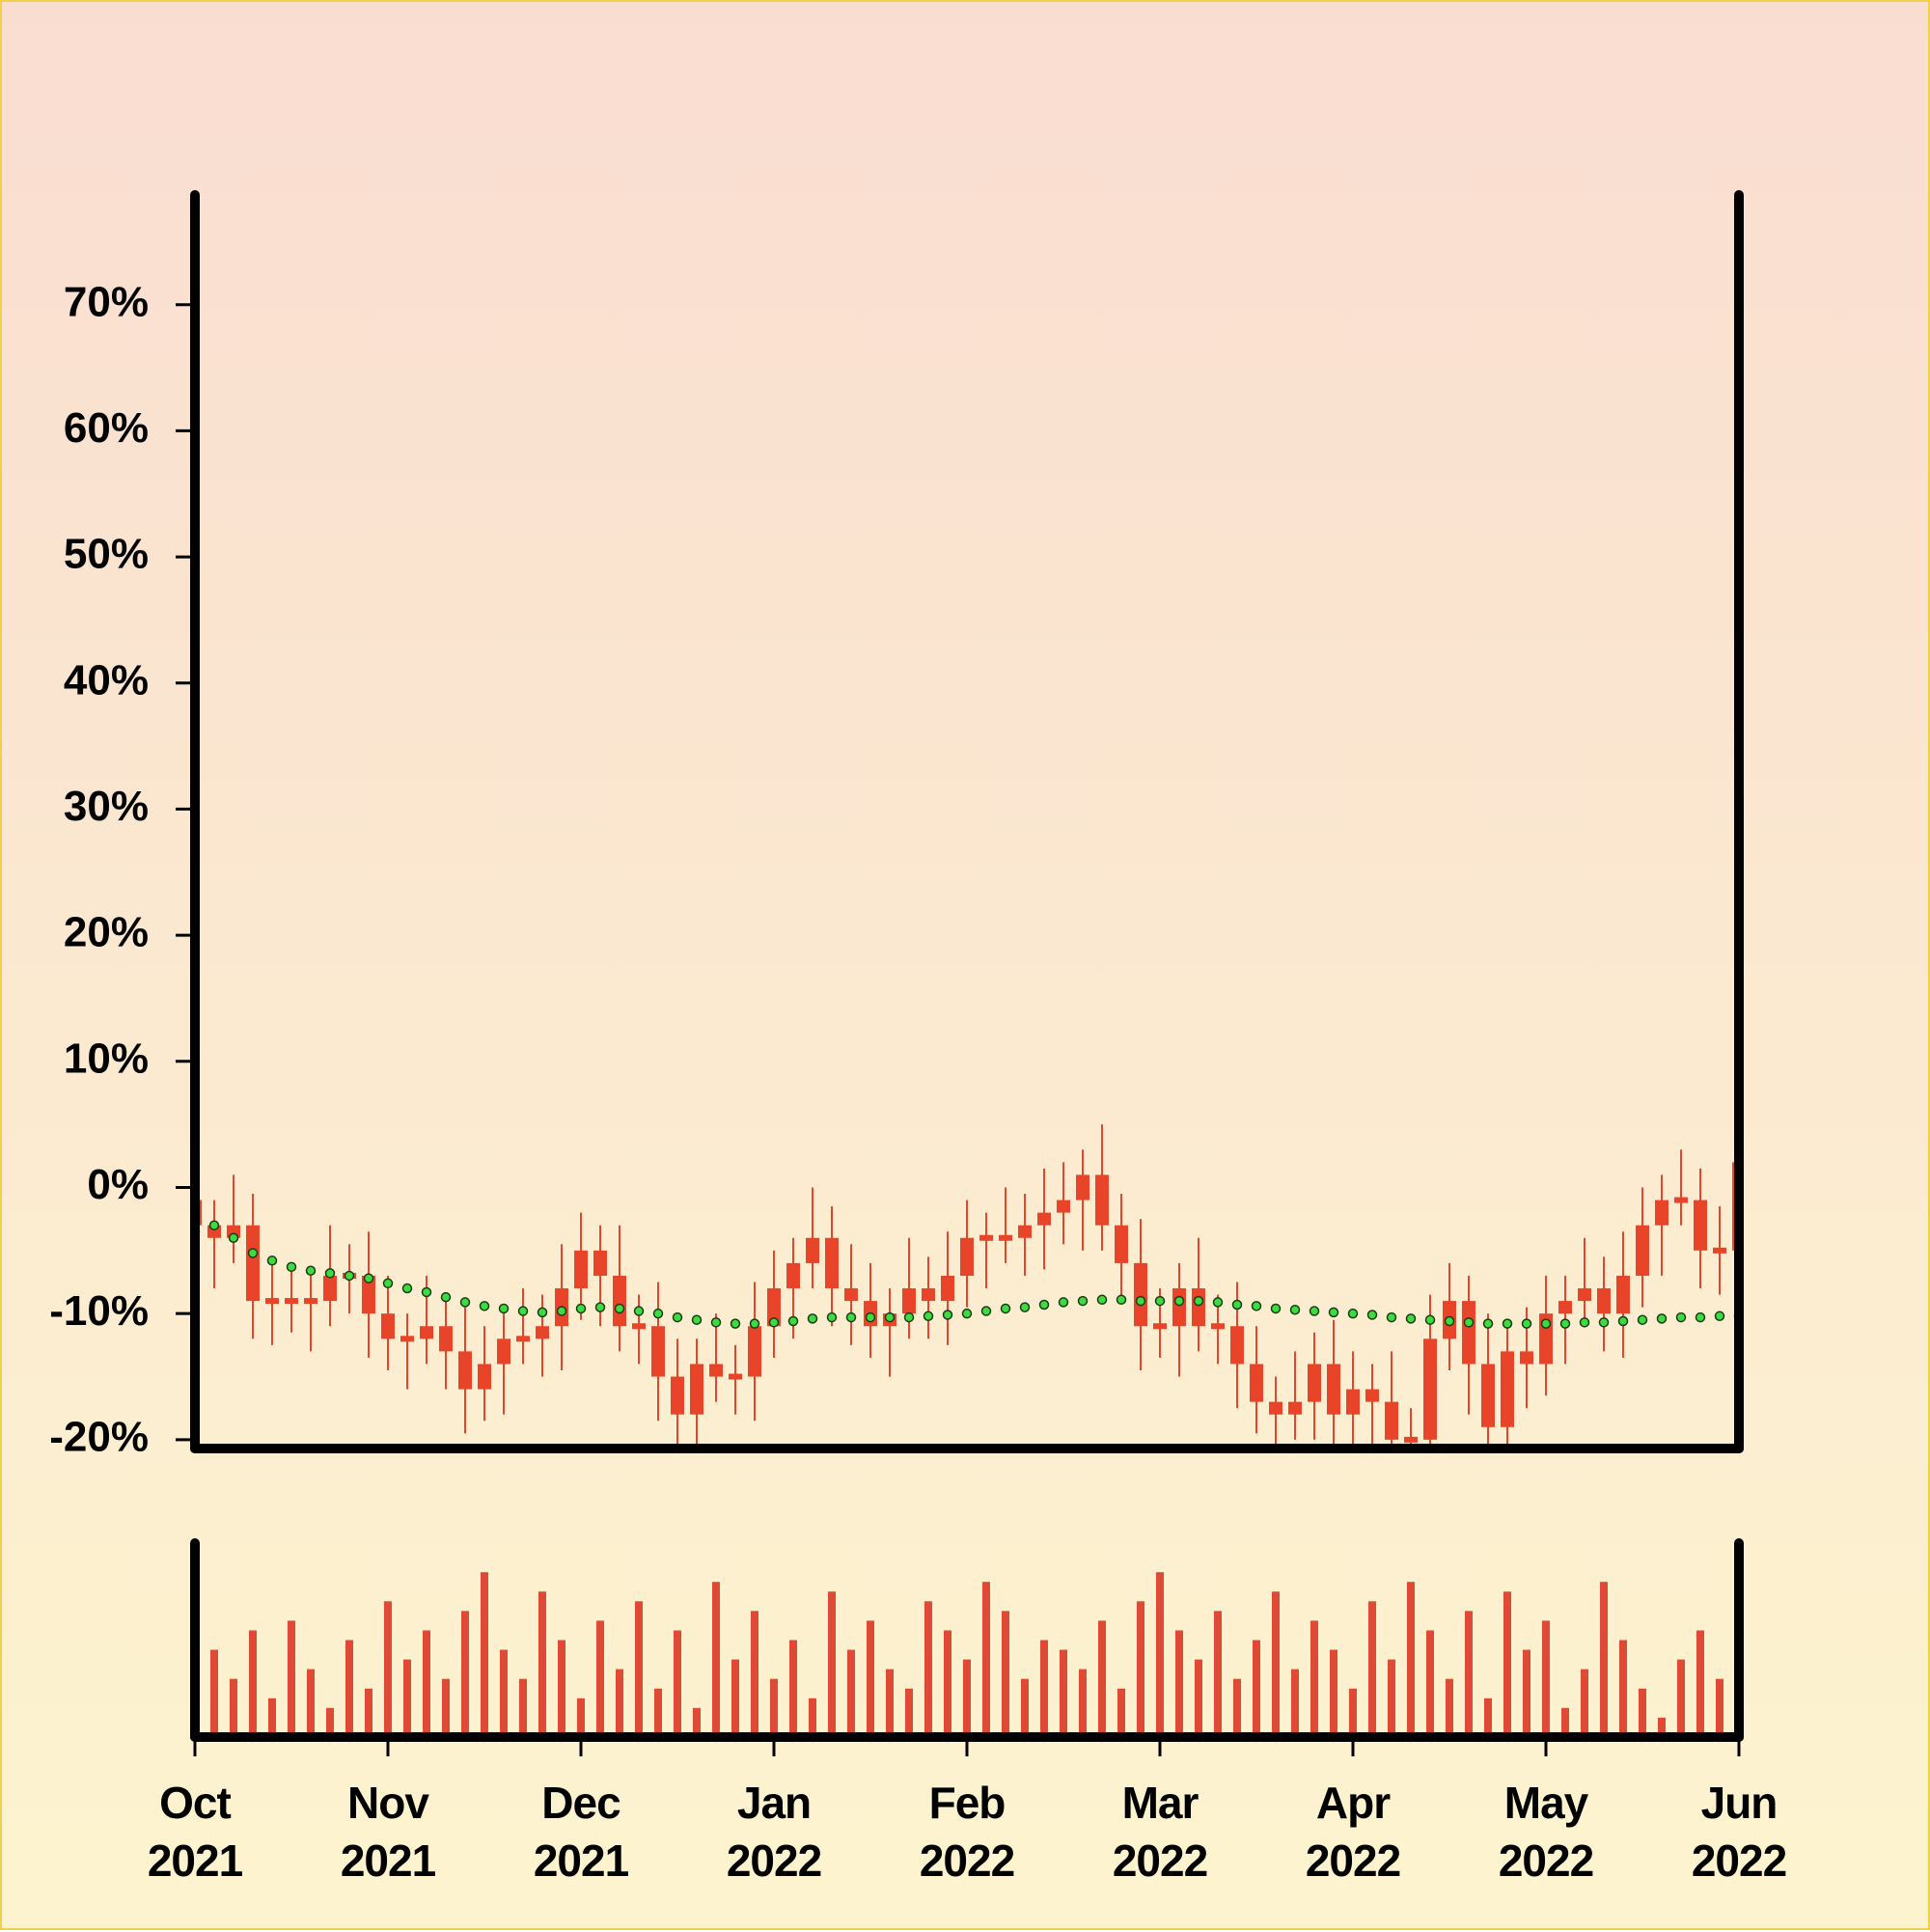 This screenshot has width=1930, height=1932. I want to click on plot-area, so click(967, 1286).